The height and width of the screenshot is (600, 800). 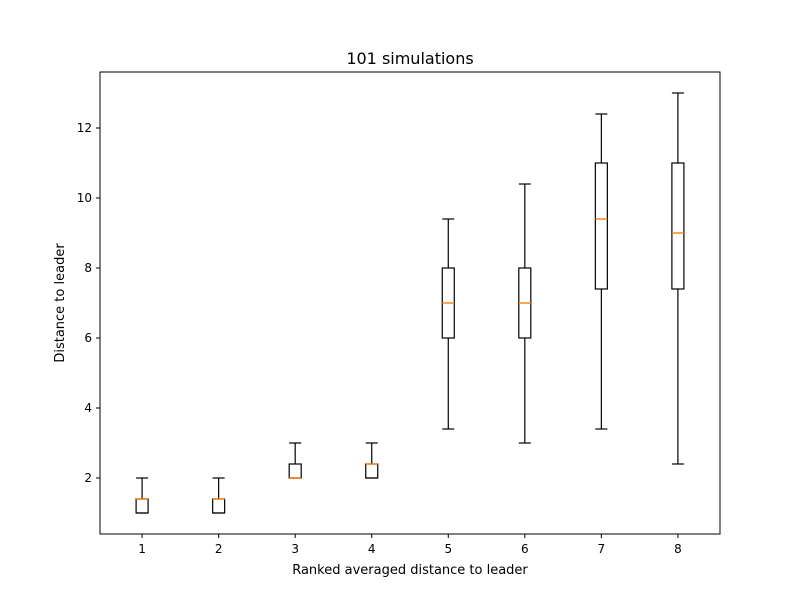 I want to click on x-axis-label: Ranked averaged distance to leader, so click(x=410, y=570).